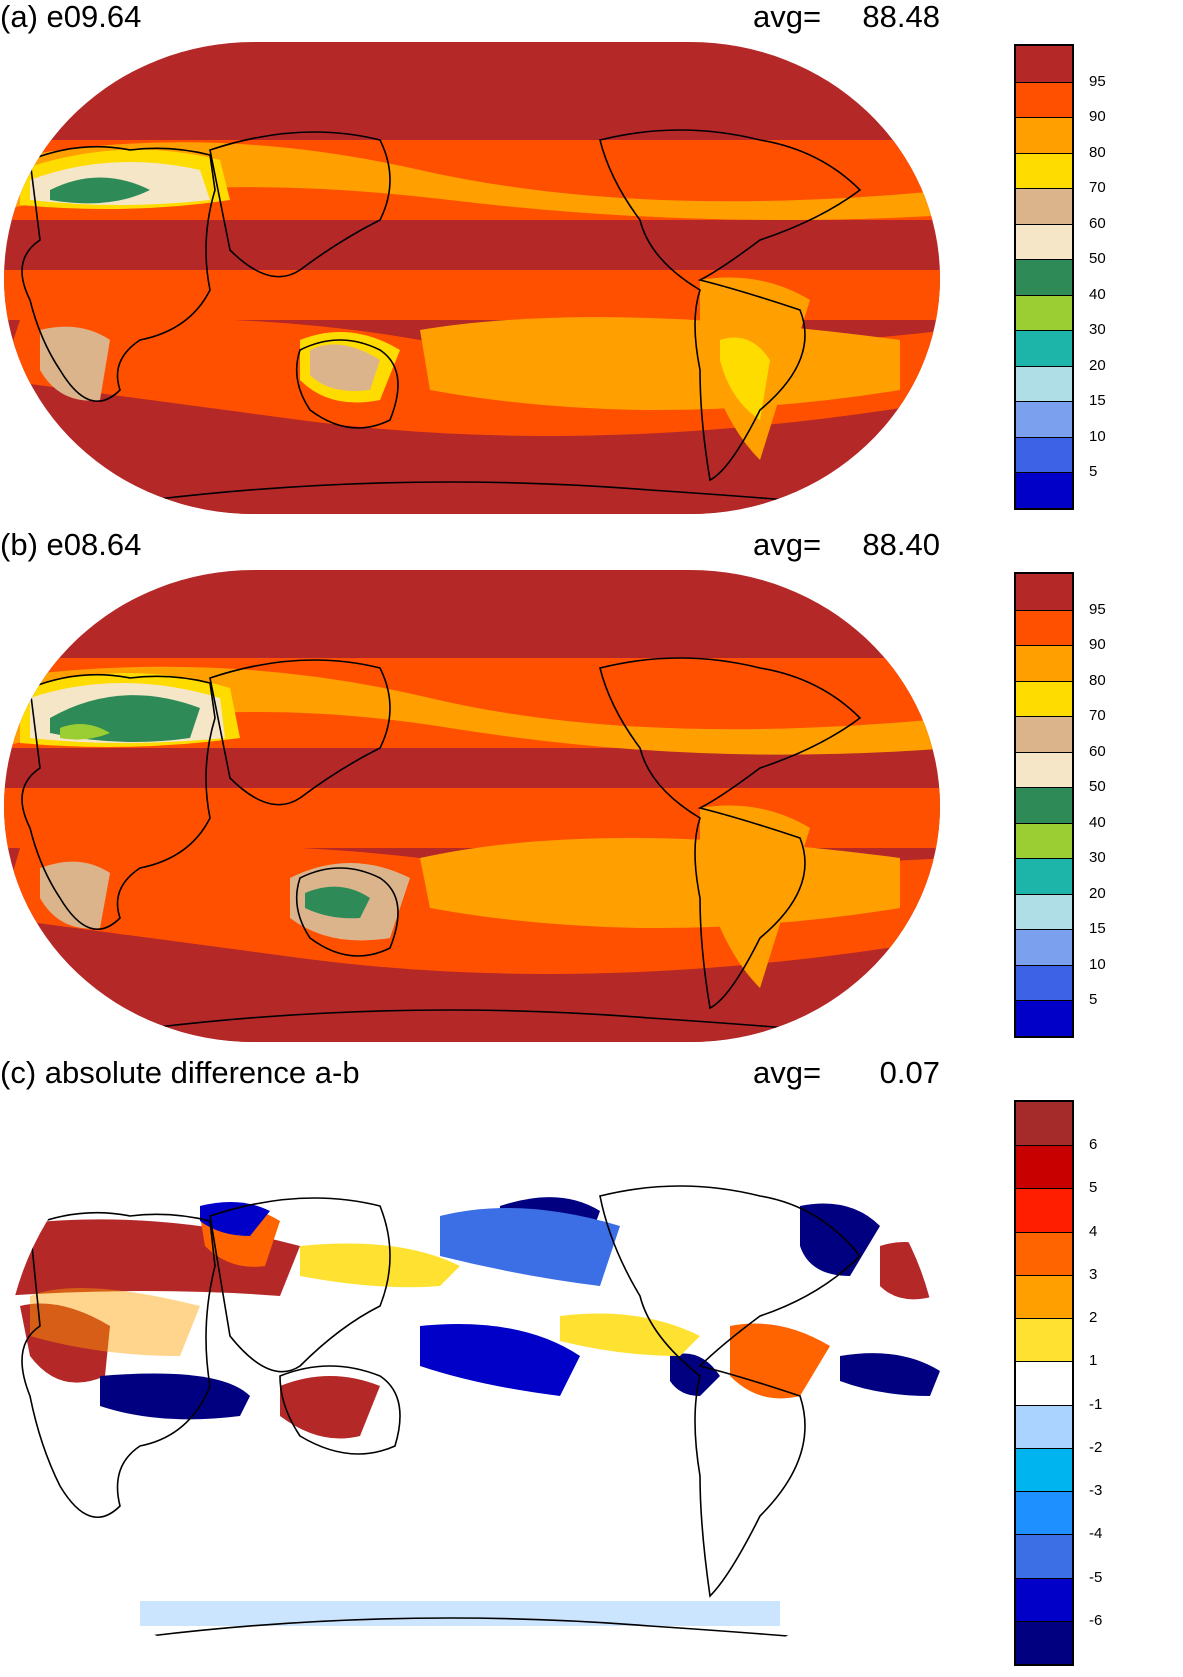 The width and height of the screenshot is (1183, 1677). I want to click on colorbar-tick-label: -6, so click(1096, 1620).